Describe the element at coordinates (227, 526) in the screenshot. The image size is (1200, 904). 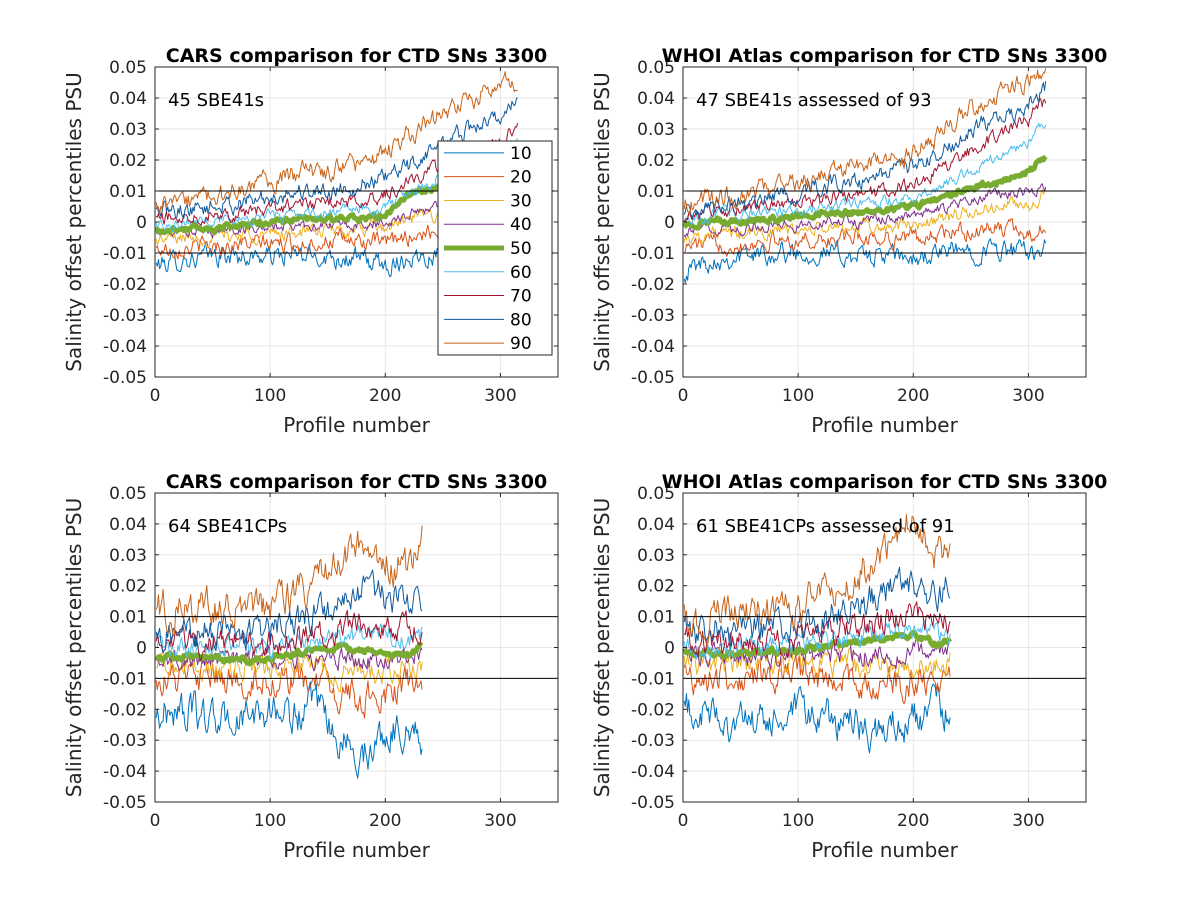
I see `annotation-text: 64 SBE41CPs` at that location.